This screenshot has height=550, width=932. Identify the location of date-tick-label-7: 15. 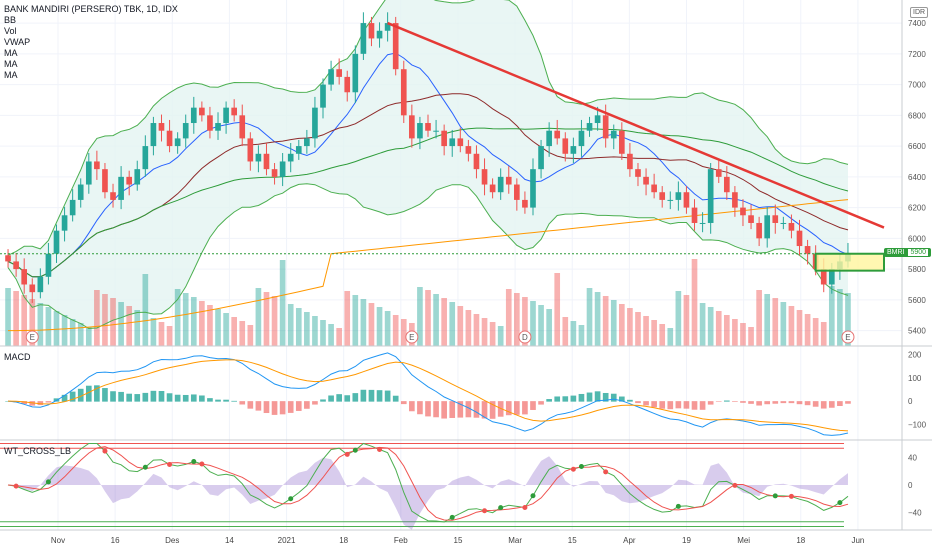
(458, 540).